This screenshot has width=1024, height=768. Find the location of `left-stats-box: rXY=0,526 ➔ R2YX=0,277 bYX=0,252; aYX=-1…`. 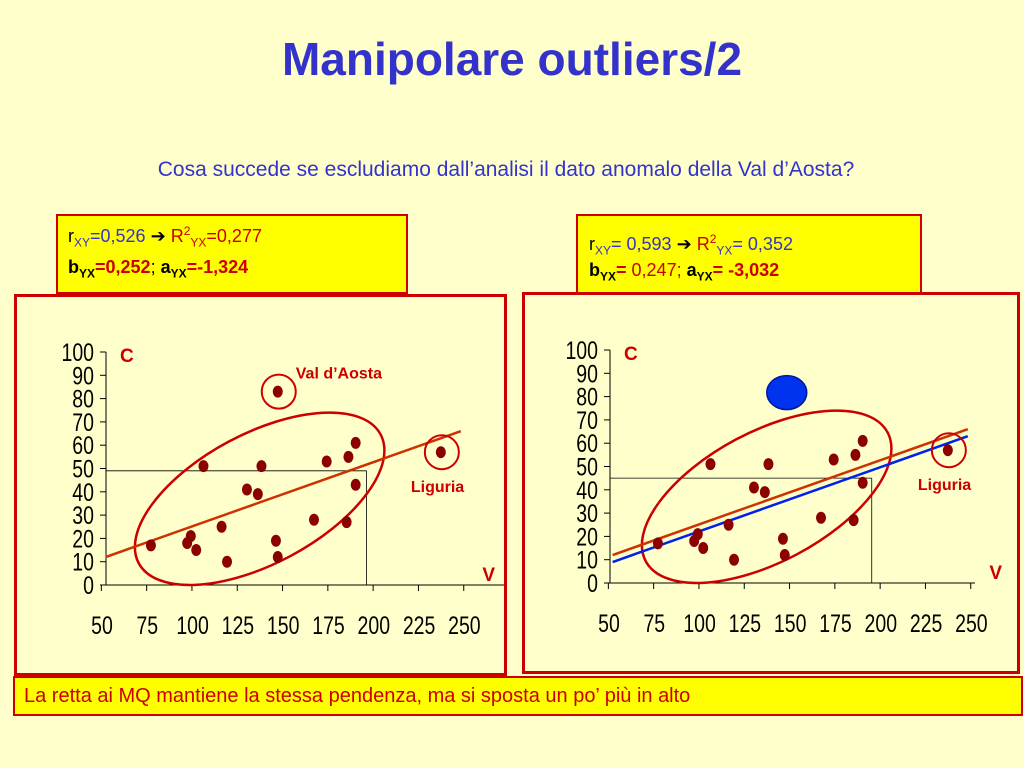

left-stats-box: rXY=0,526 ➔ R2YX=0,277 bYX=0,252; aYX=-1… is located at coordinates (232, 254).